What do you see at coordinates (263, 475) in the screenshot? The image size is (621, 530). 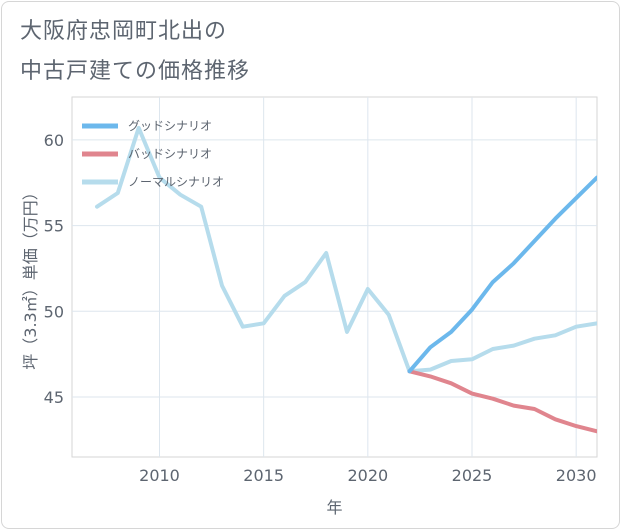 I see `x-tick-label: 2015` at bounding box center [263, 475].